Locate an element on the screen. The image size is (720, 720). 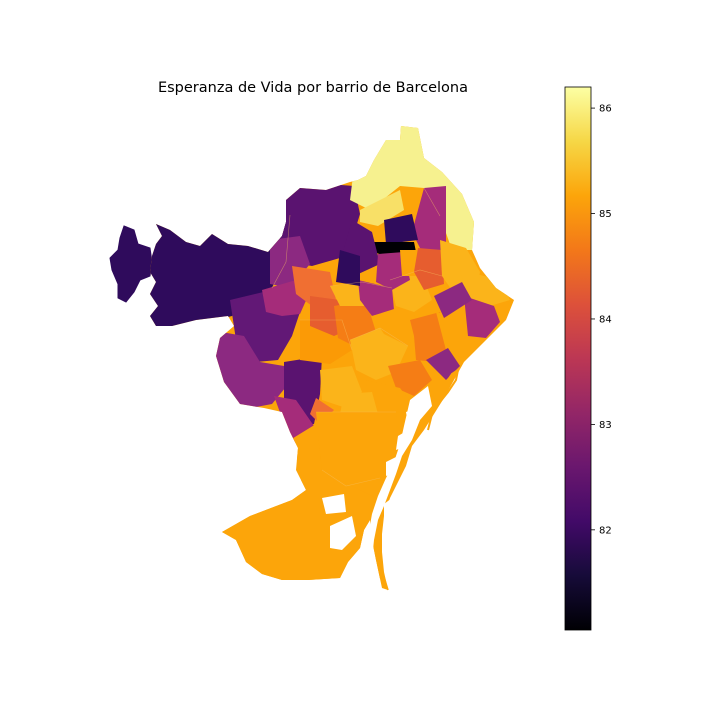
colorbar-tick-label: 85 is located at coordinates (605, 214).